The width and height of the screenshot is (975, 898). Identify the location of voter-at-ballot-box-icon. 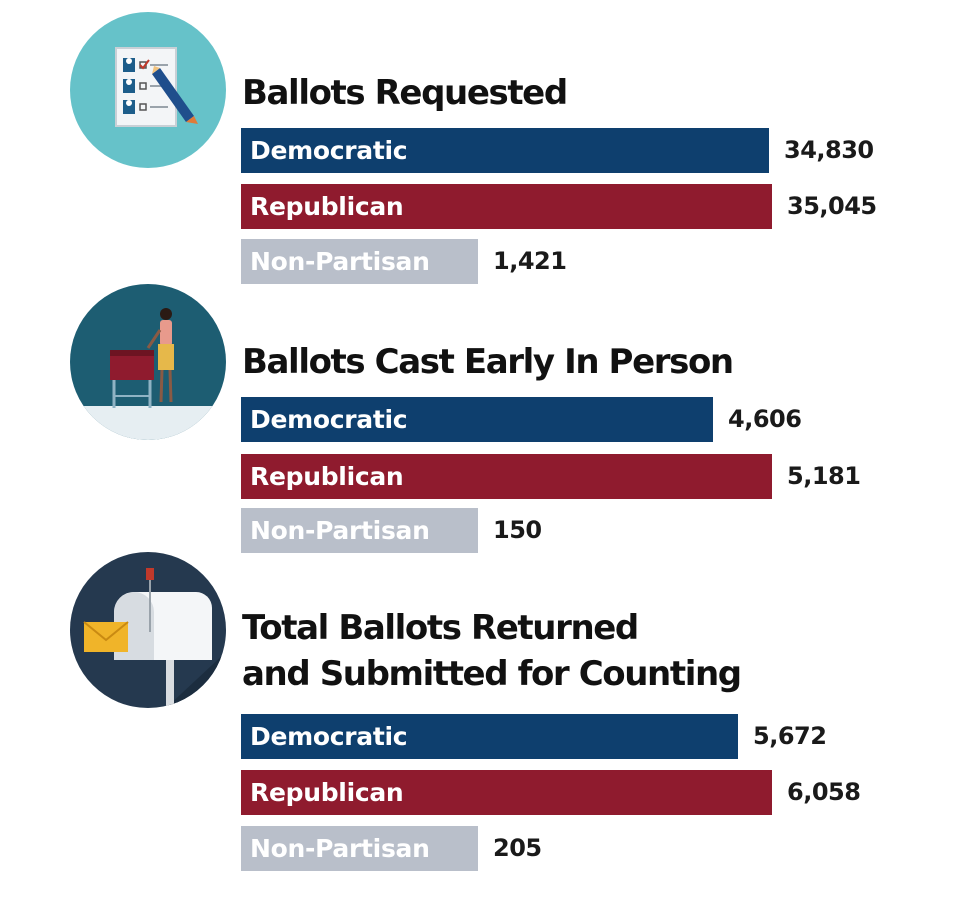
(148, 362).